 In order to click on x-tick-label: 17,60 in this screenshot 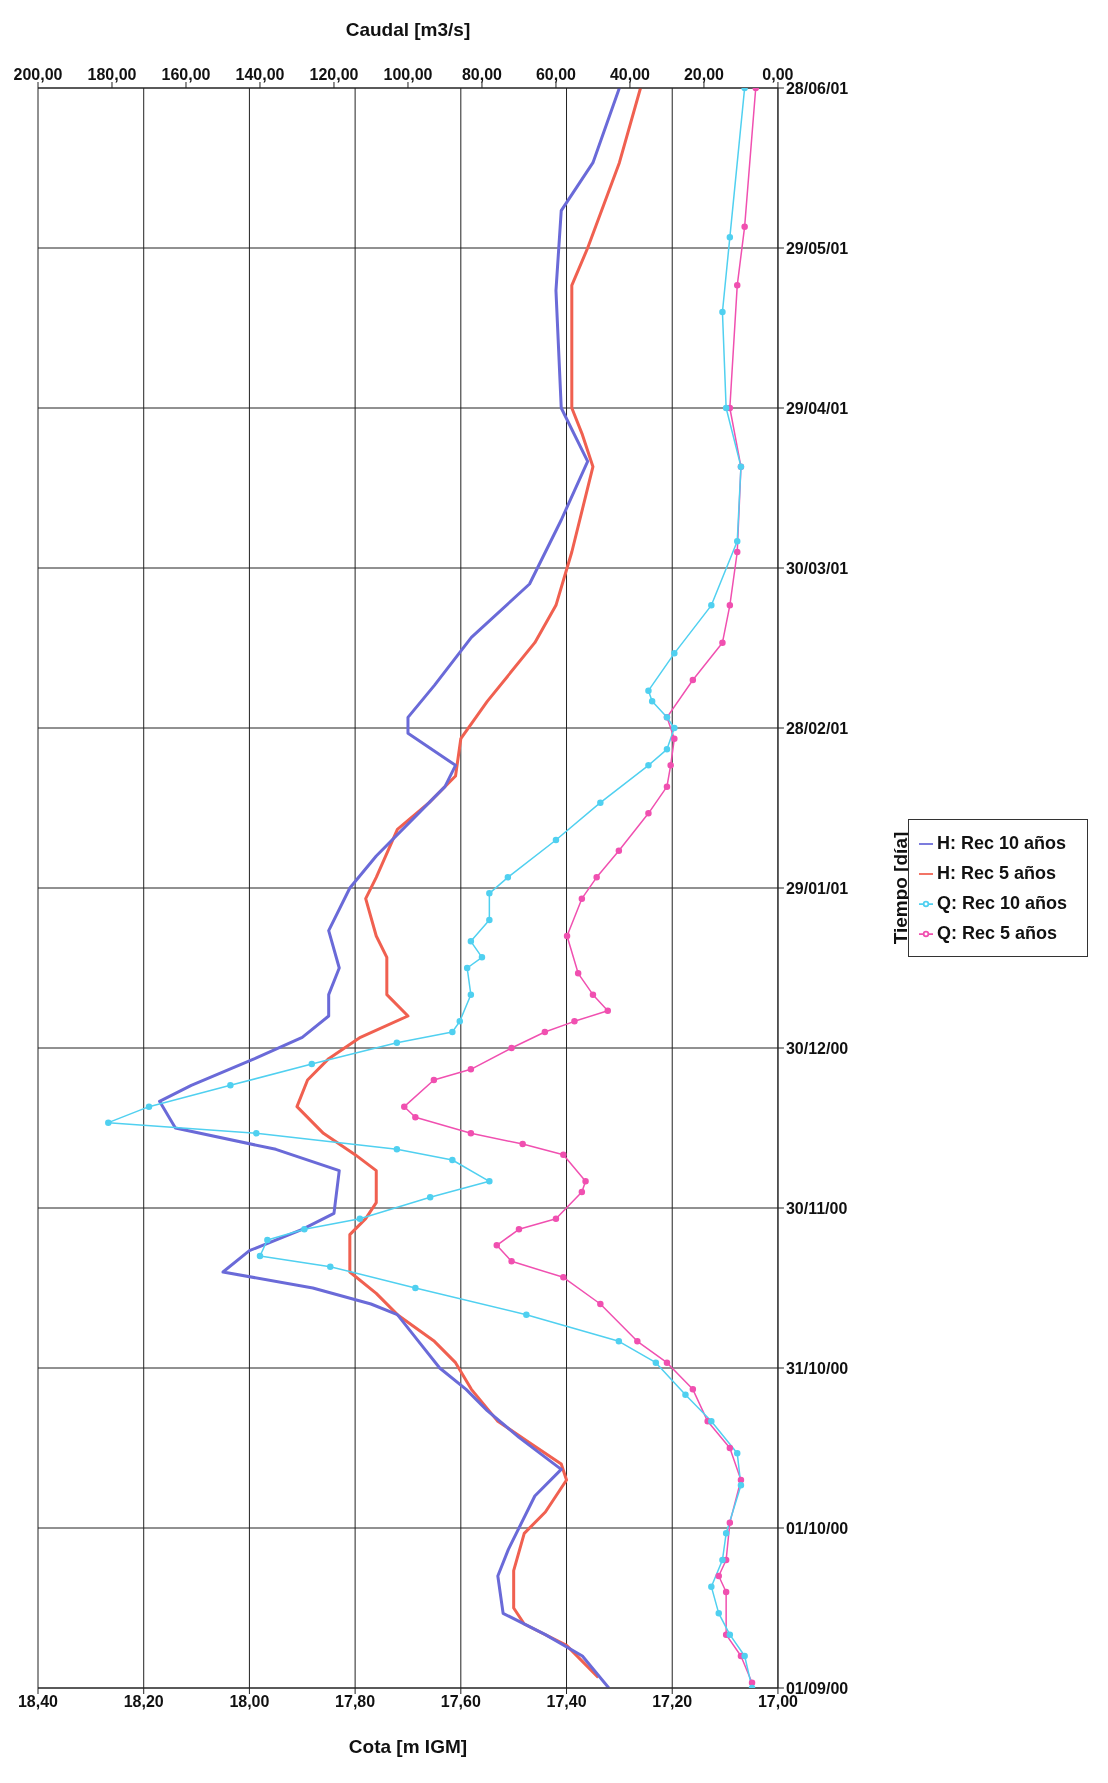, I will do `click(460, 1702)`.